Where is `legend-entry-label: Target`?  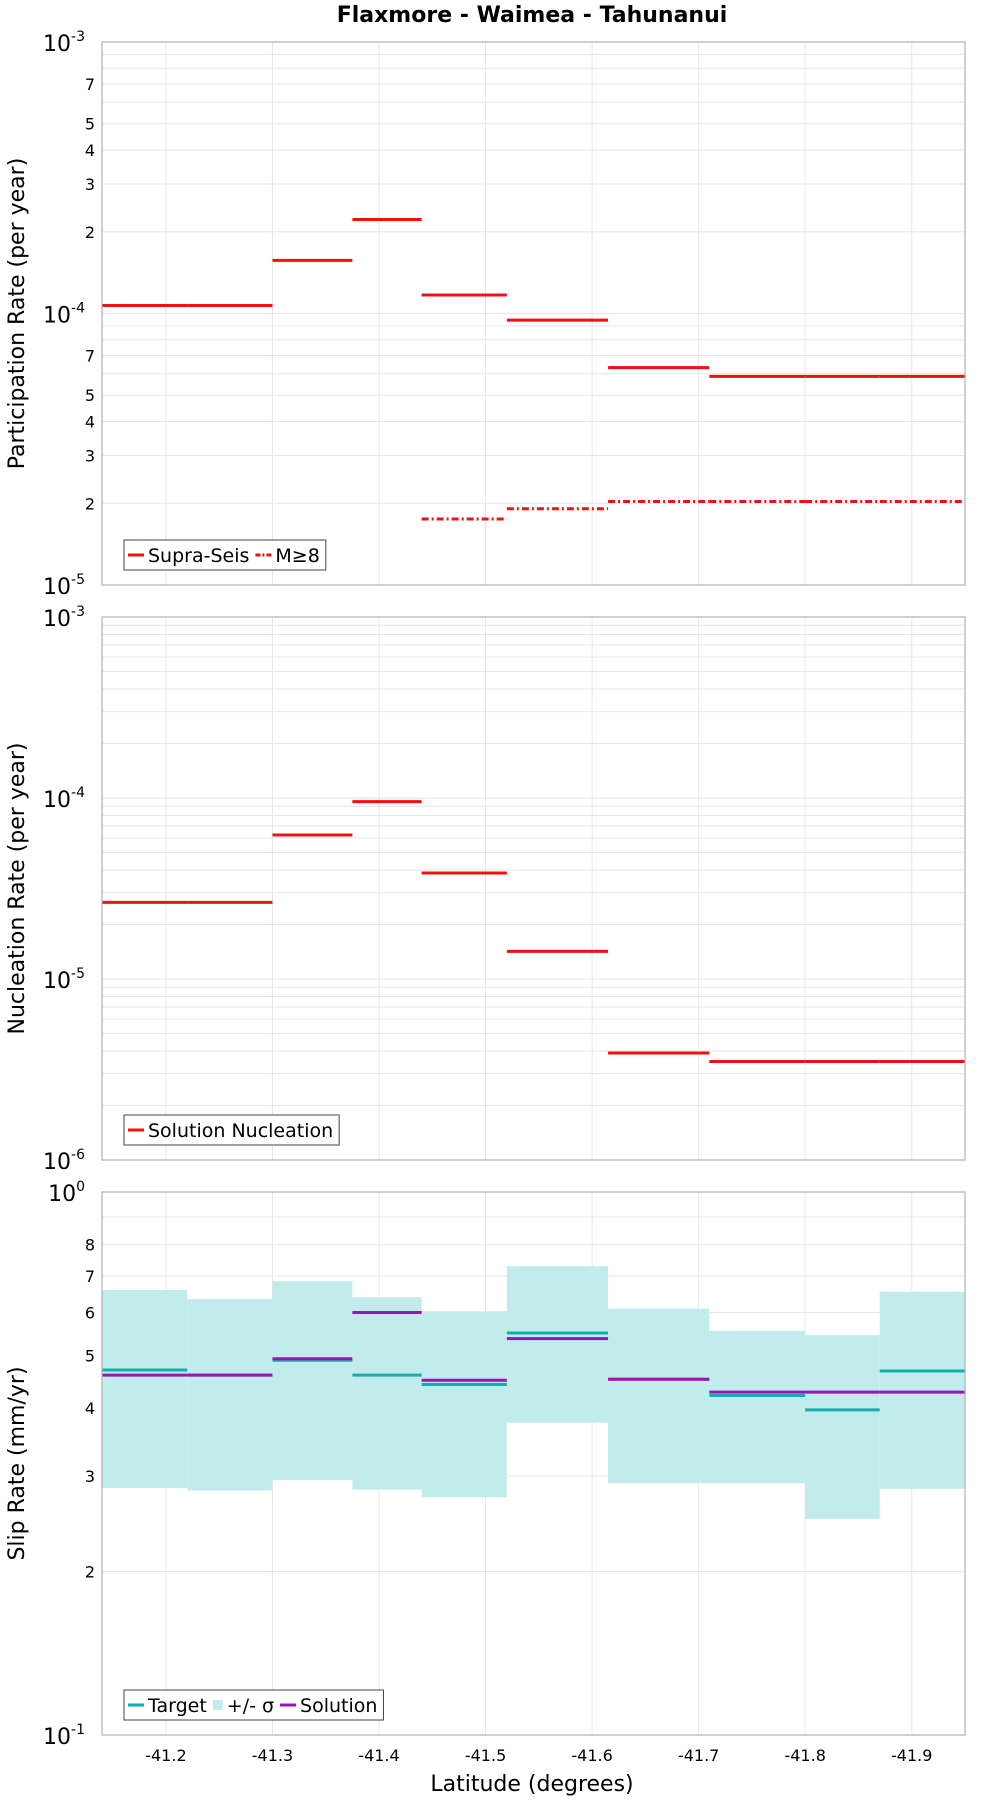
legend-entry-label: Target is located at coordinates (177, 1706).